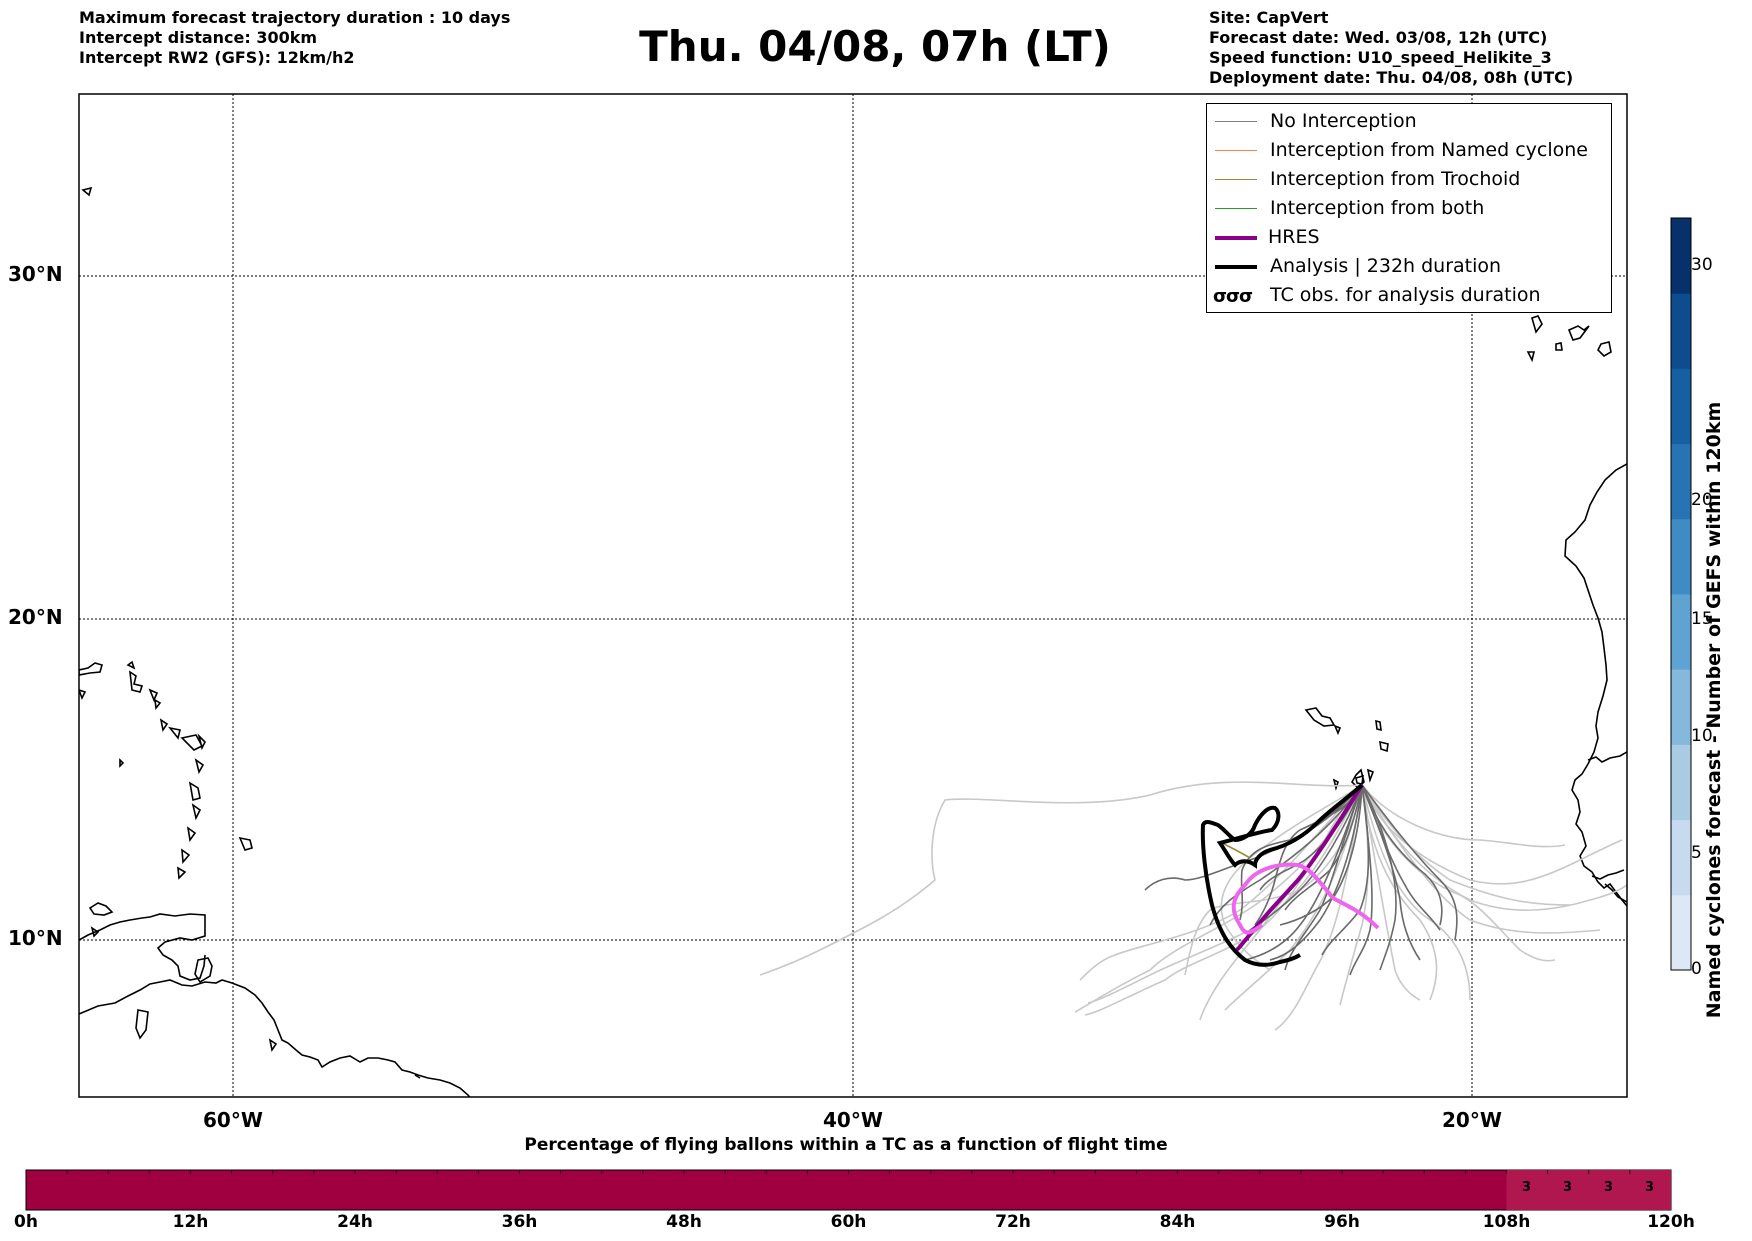 The image size is (1752, 1241). What do you see at coordinates (848, 1222) in the screenshot?
I see `flight-hour-label: 60h` at bounding box center [848, 1222].